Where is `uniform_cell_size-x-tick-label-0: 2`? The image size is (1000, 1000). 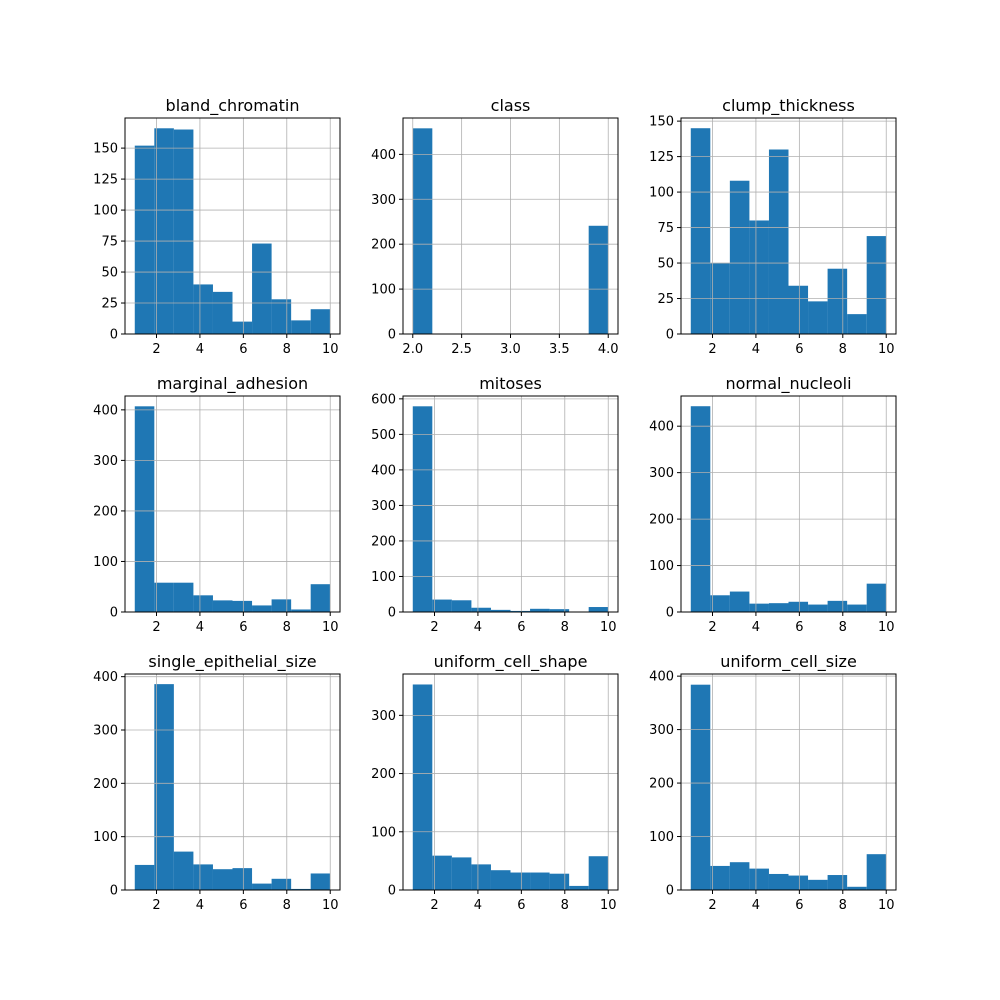
uniform_cell_size-x-tick-label-0: 2 is located at coordinates (712, 905).